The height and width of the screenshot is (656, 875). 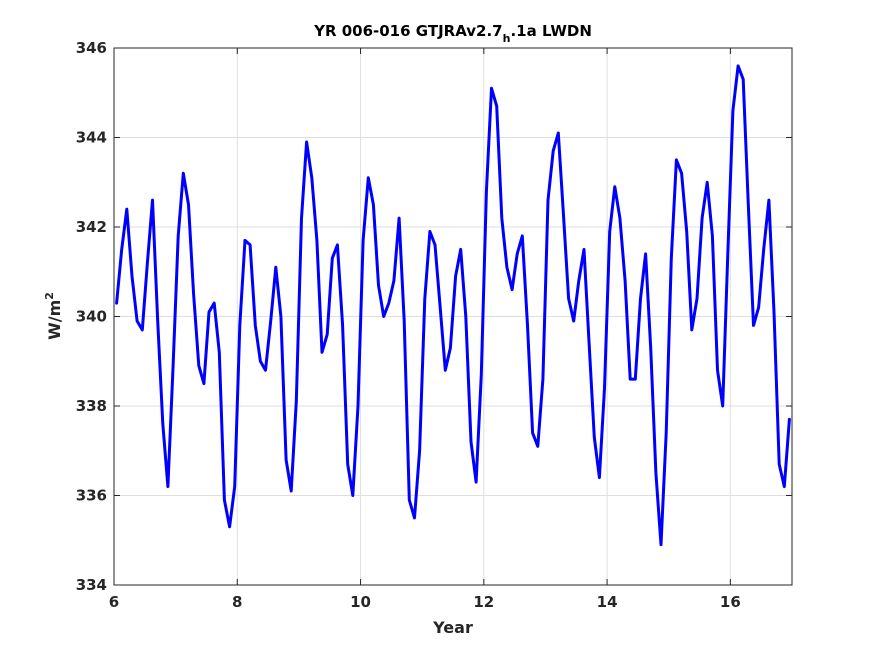 What do you see at coordinates (550, 31) in the screenshot?
I see `chart-title-end: .1a LWDN` at bounding box center [550, 31].